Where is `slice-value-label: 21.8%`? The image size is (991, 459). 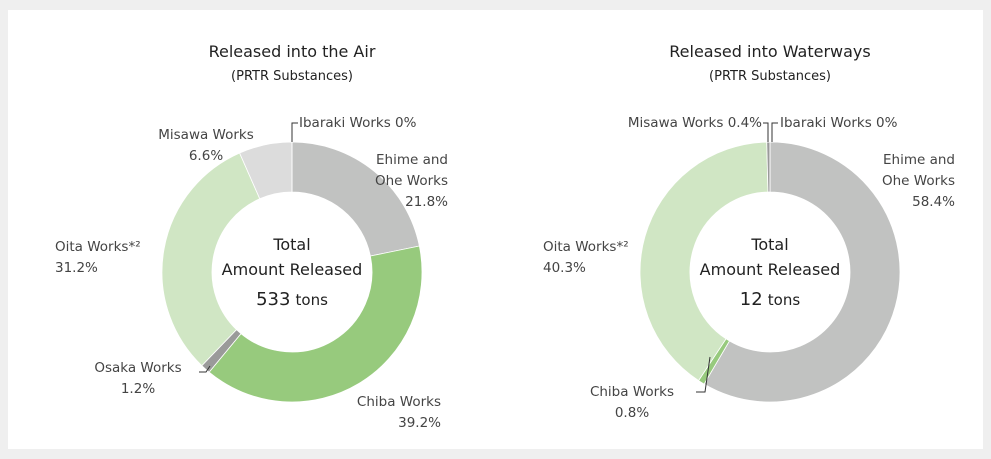 slice-value-label: 21.8% is located at coordinates (426, 202).